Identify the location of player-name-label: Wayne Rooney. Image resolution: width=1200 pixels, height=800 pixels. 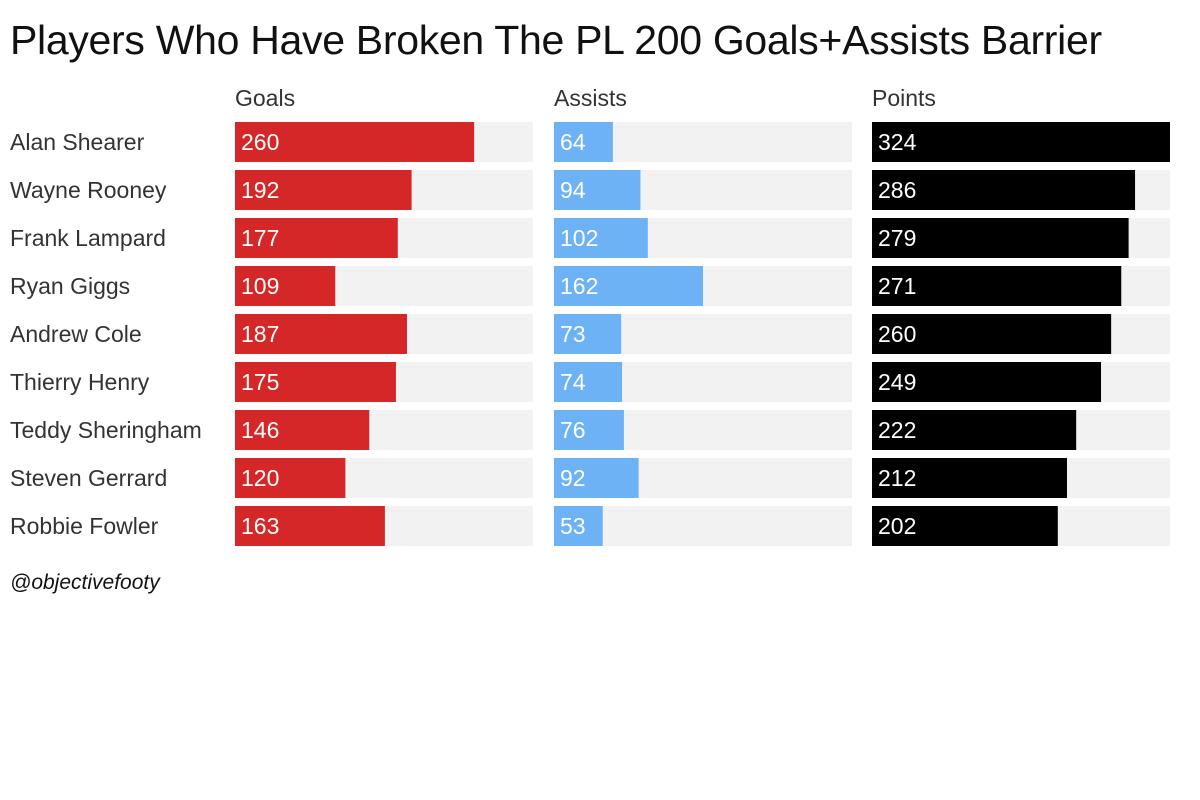
(88, 190).